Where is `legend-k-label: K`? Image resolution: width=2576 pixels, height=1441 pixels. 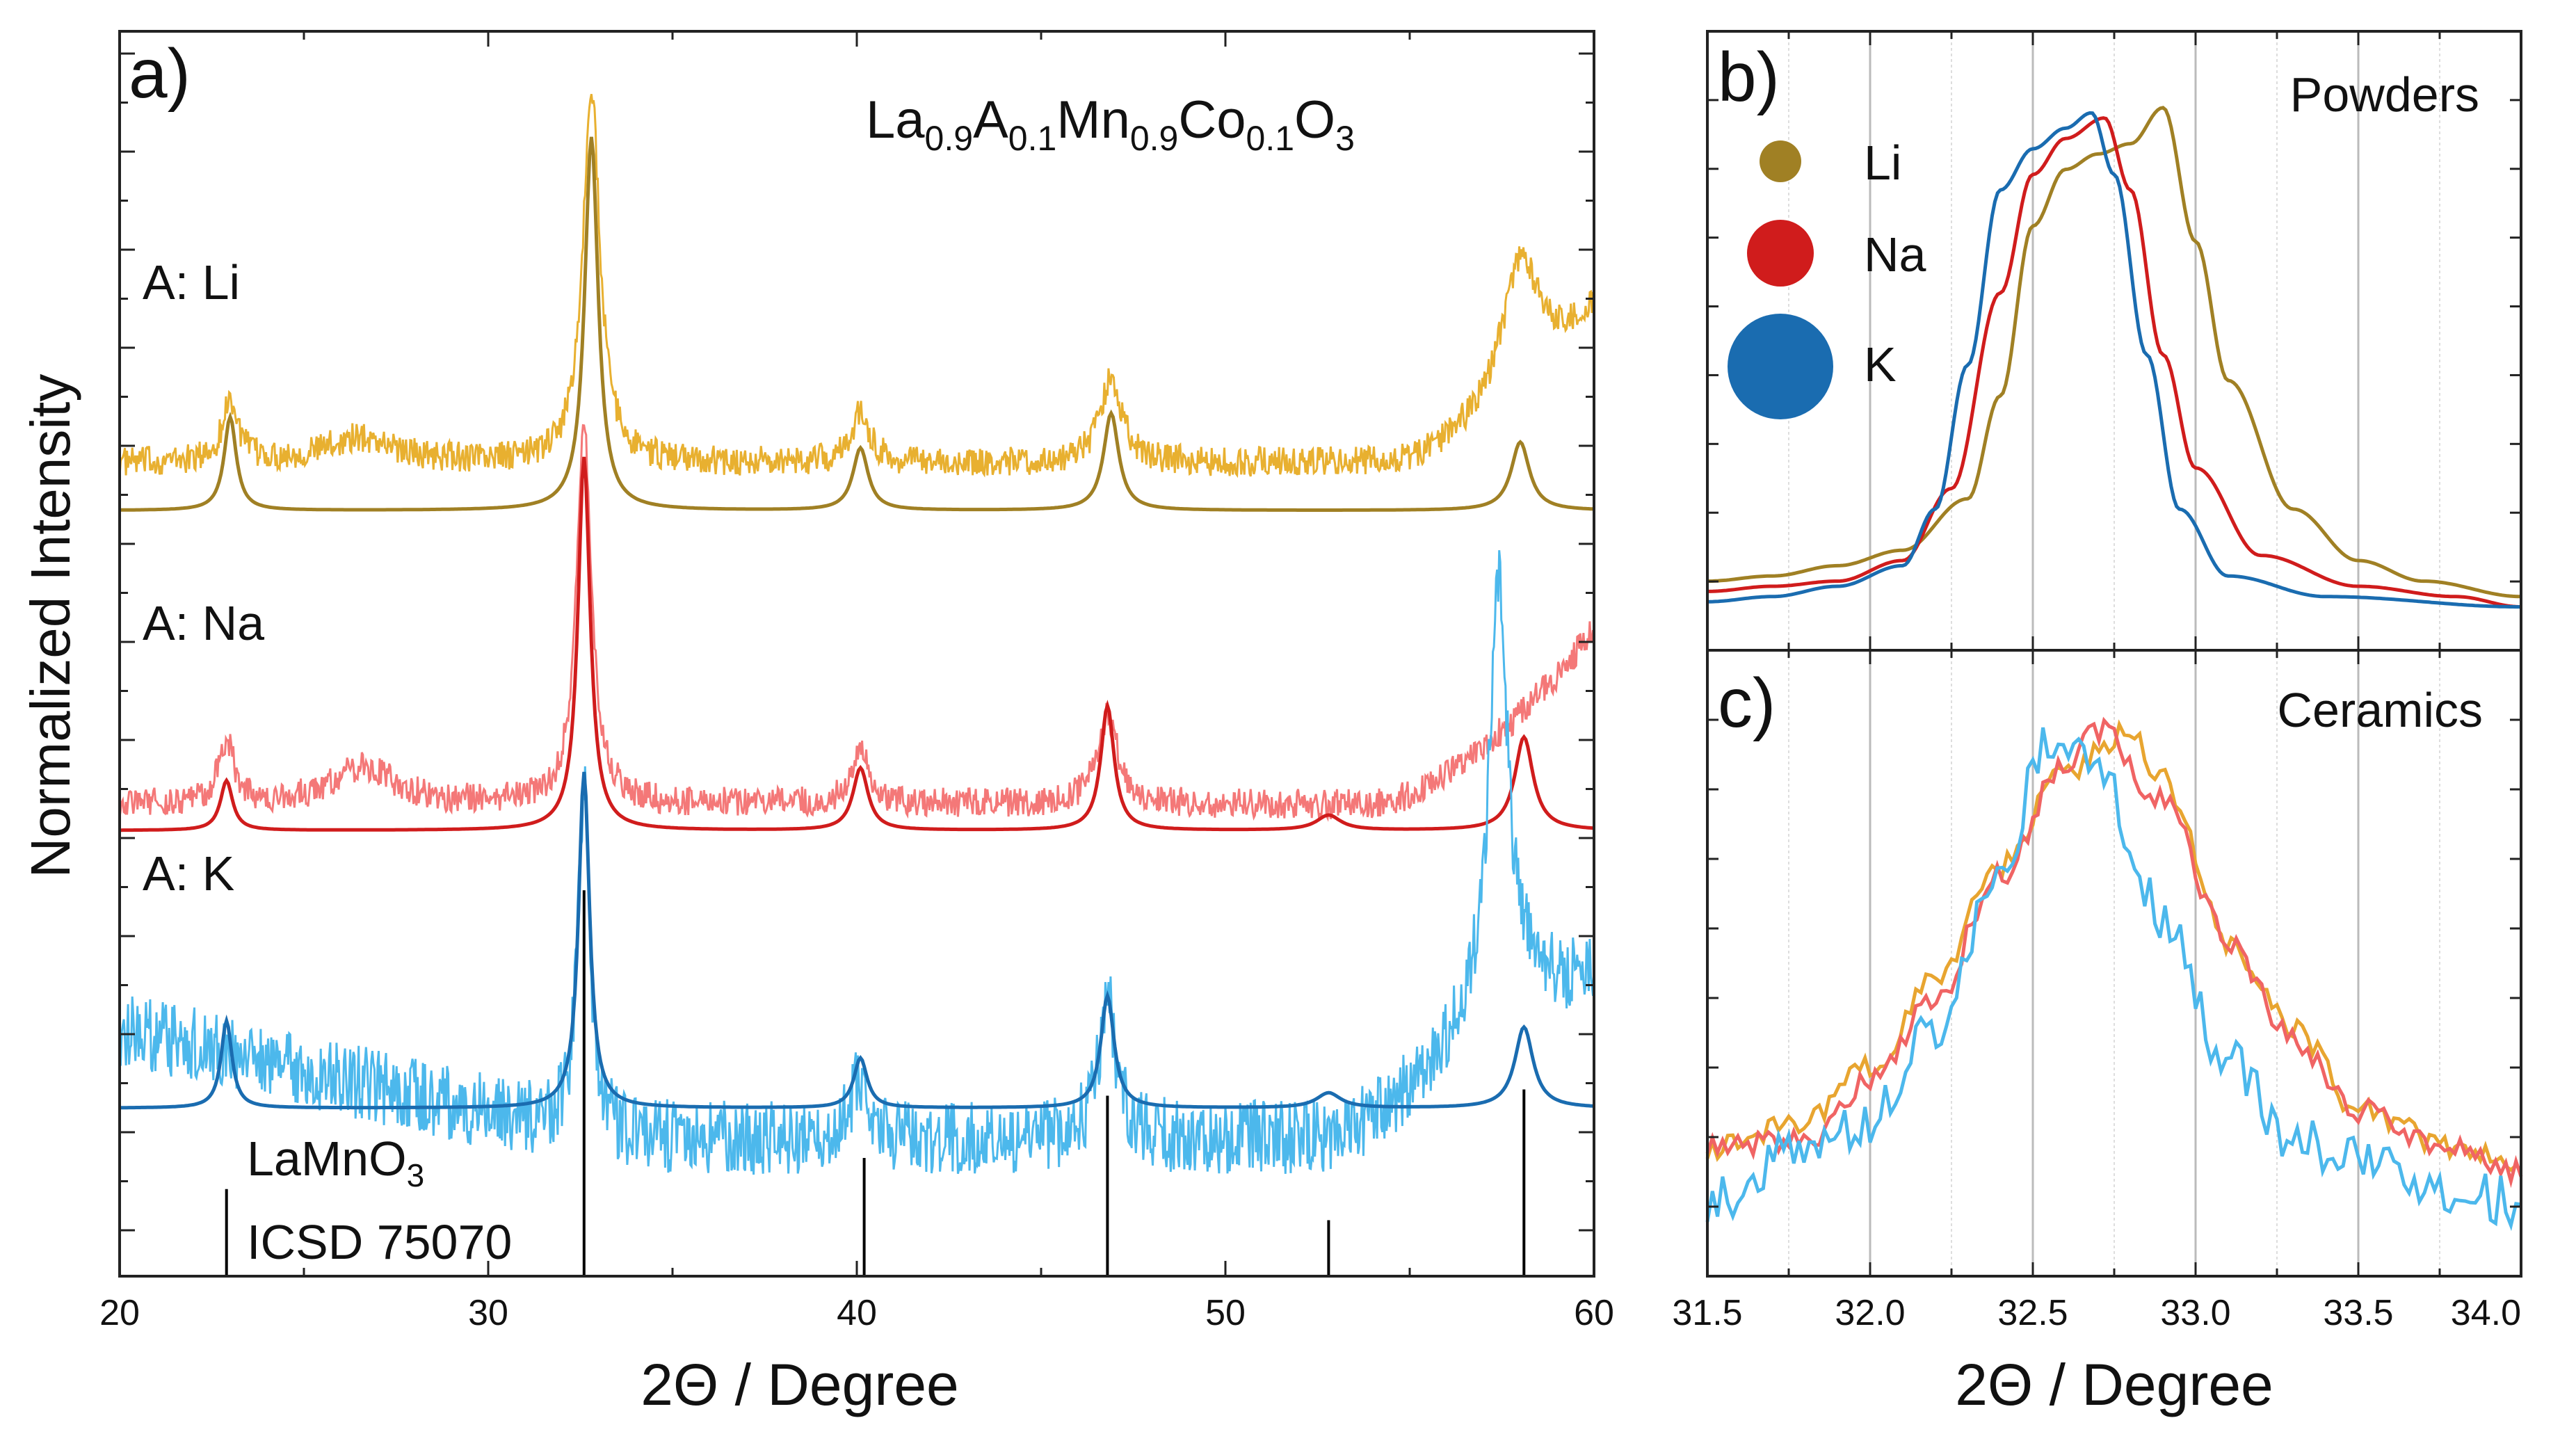
legend-k-label: K is located at coordinates (1880, 365).